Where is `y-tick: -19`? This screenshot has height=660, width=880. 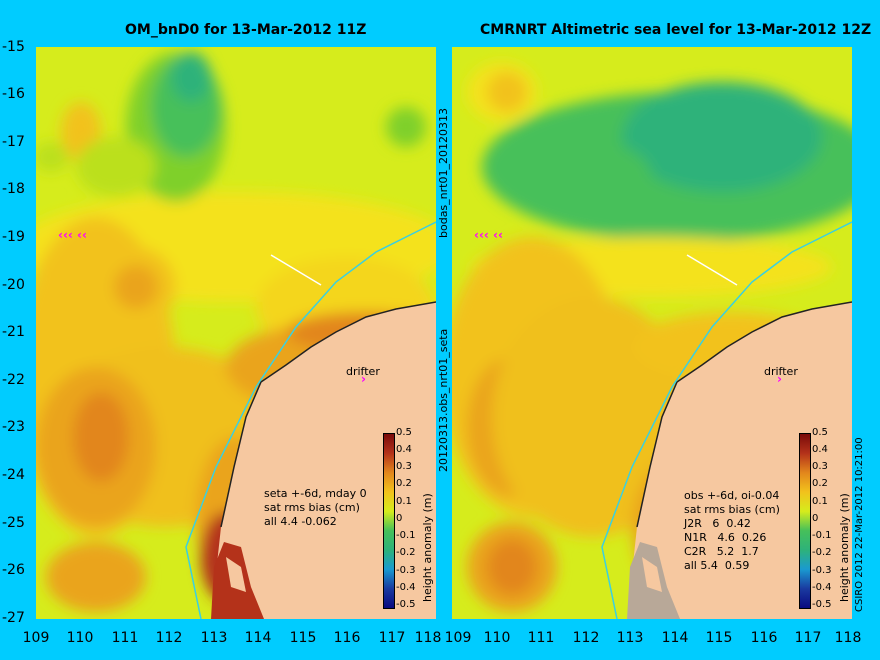
y-tick: -19 is located at coordinates (13, 237).